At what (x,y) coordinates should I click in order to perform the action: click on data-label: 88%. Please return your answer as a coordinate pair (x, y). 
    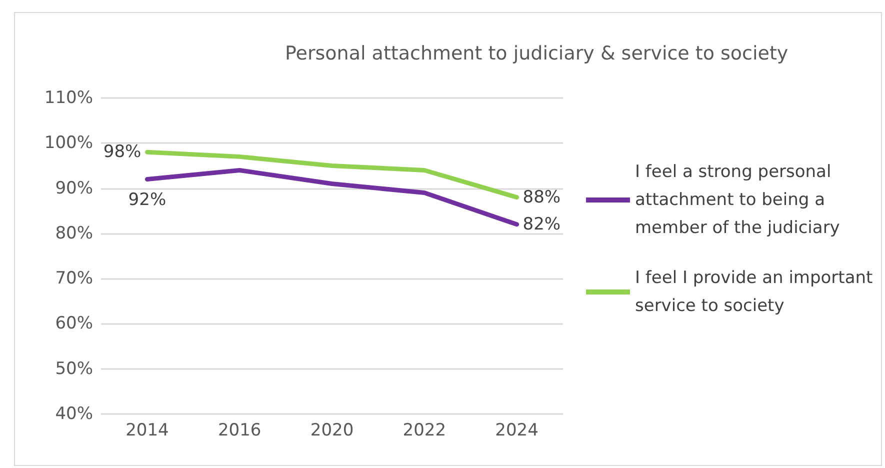
    Looking at the image, I should click on (541, 197).